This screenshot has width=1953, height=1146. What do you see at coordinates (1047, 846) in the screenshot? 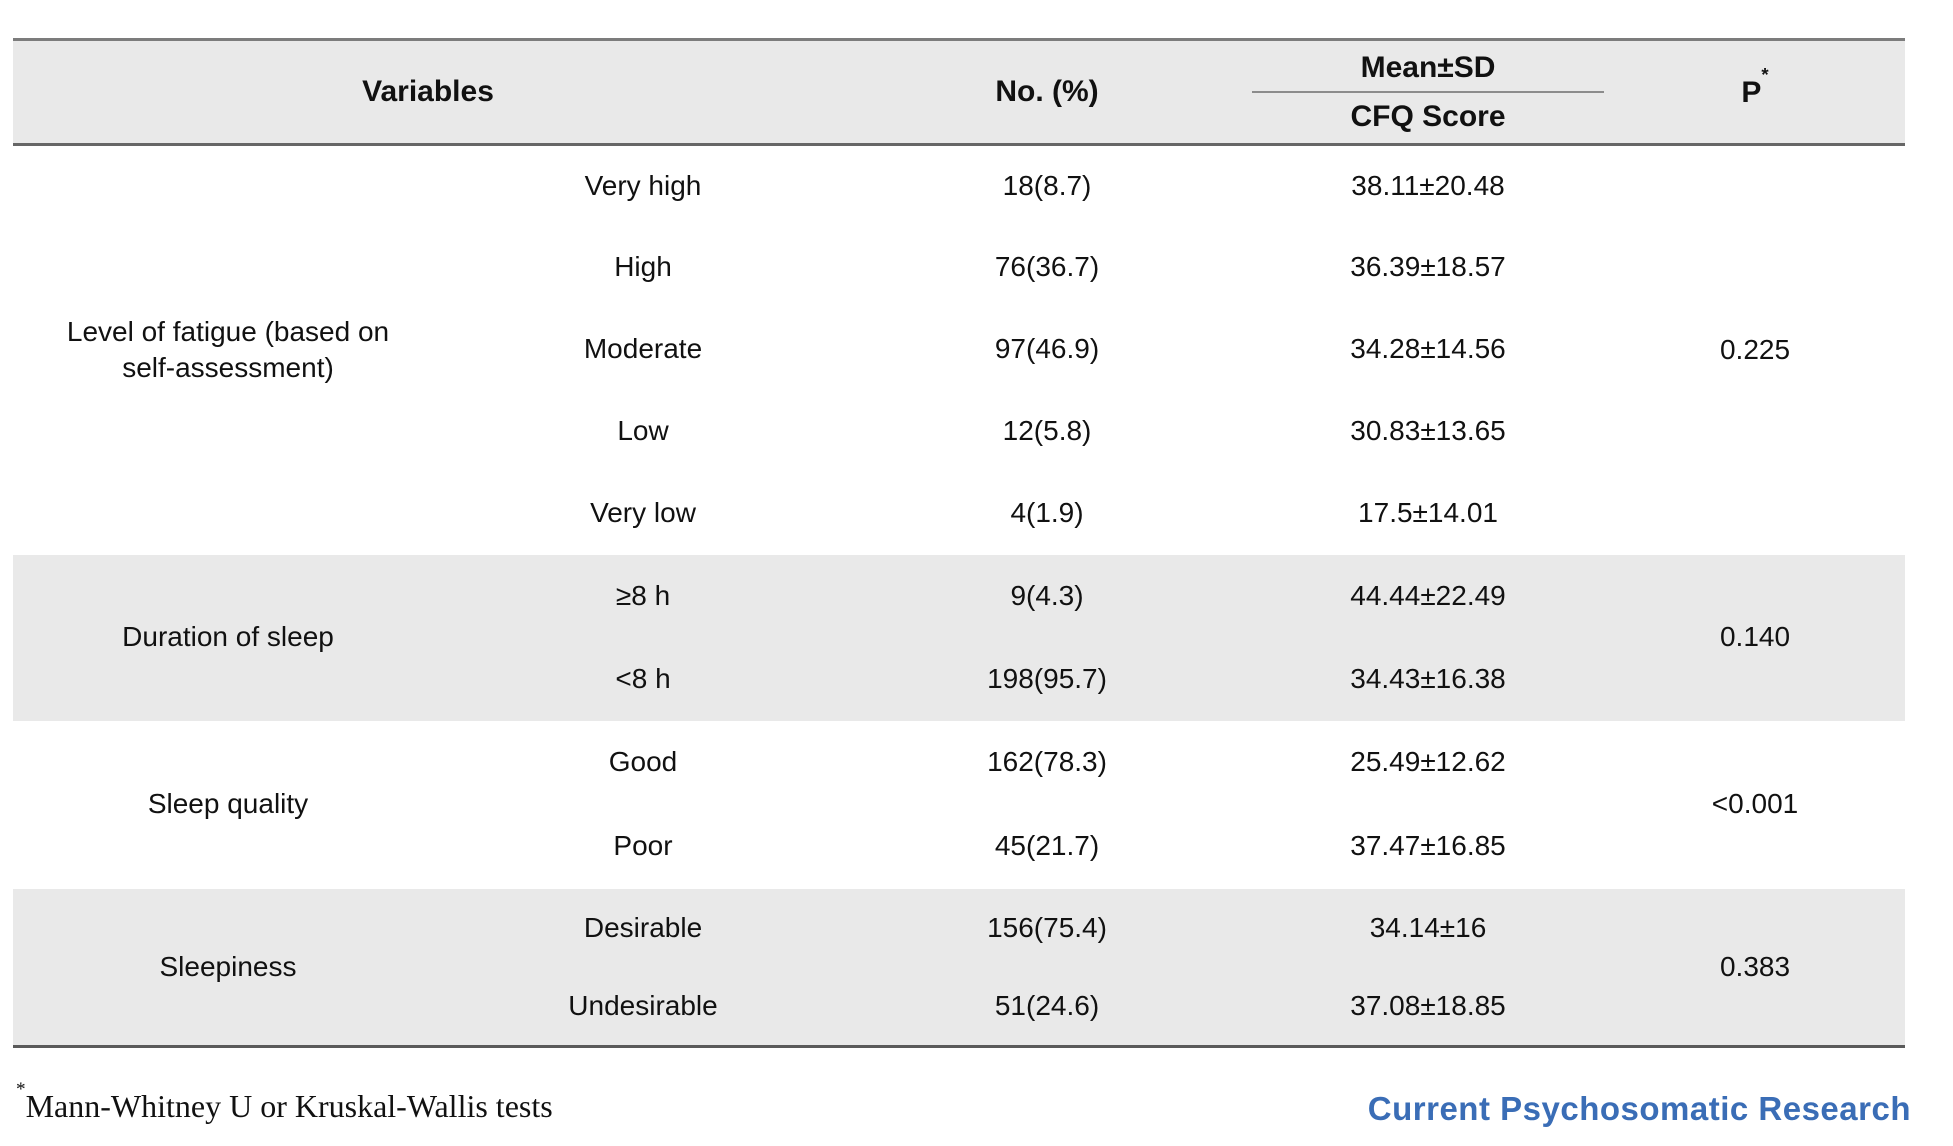
I see `row-n: 45(21.7)` at bounding box center [1047, 846].